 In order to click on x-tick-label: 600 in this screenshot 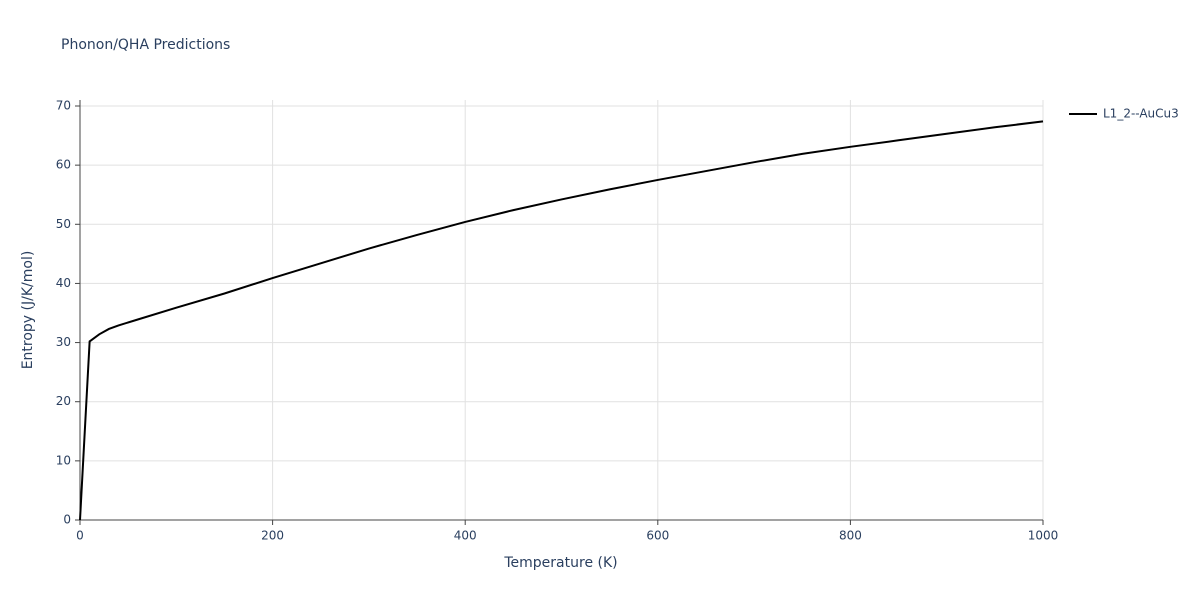, I will do `click(657, 536)`.